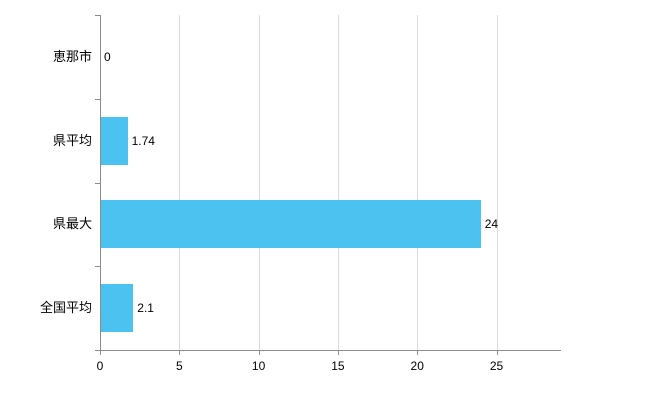  Describe the element at coordinates (338, 366) in the screenshot. I see `x-tick-label: 15` at that location.